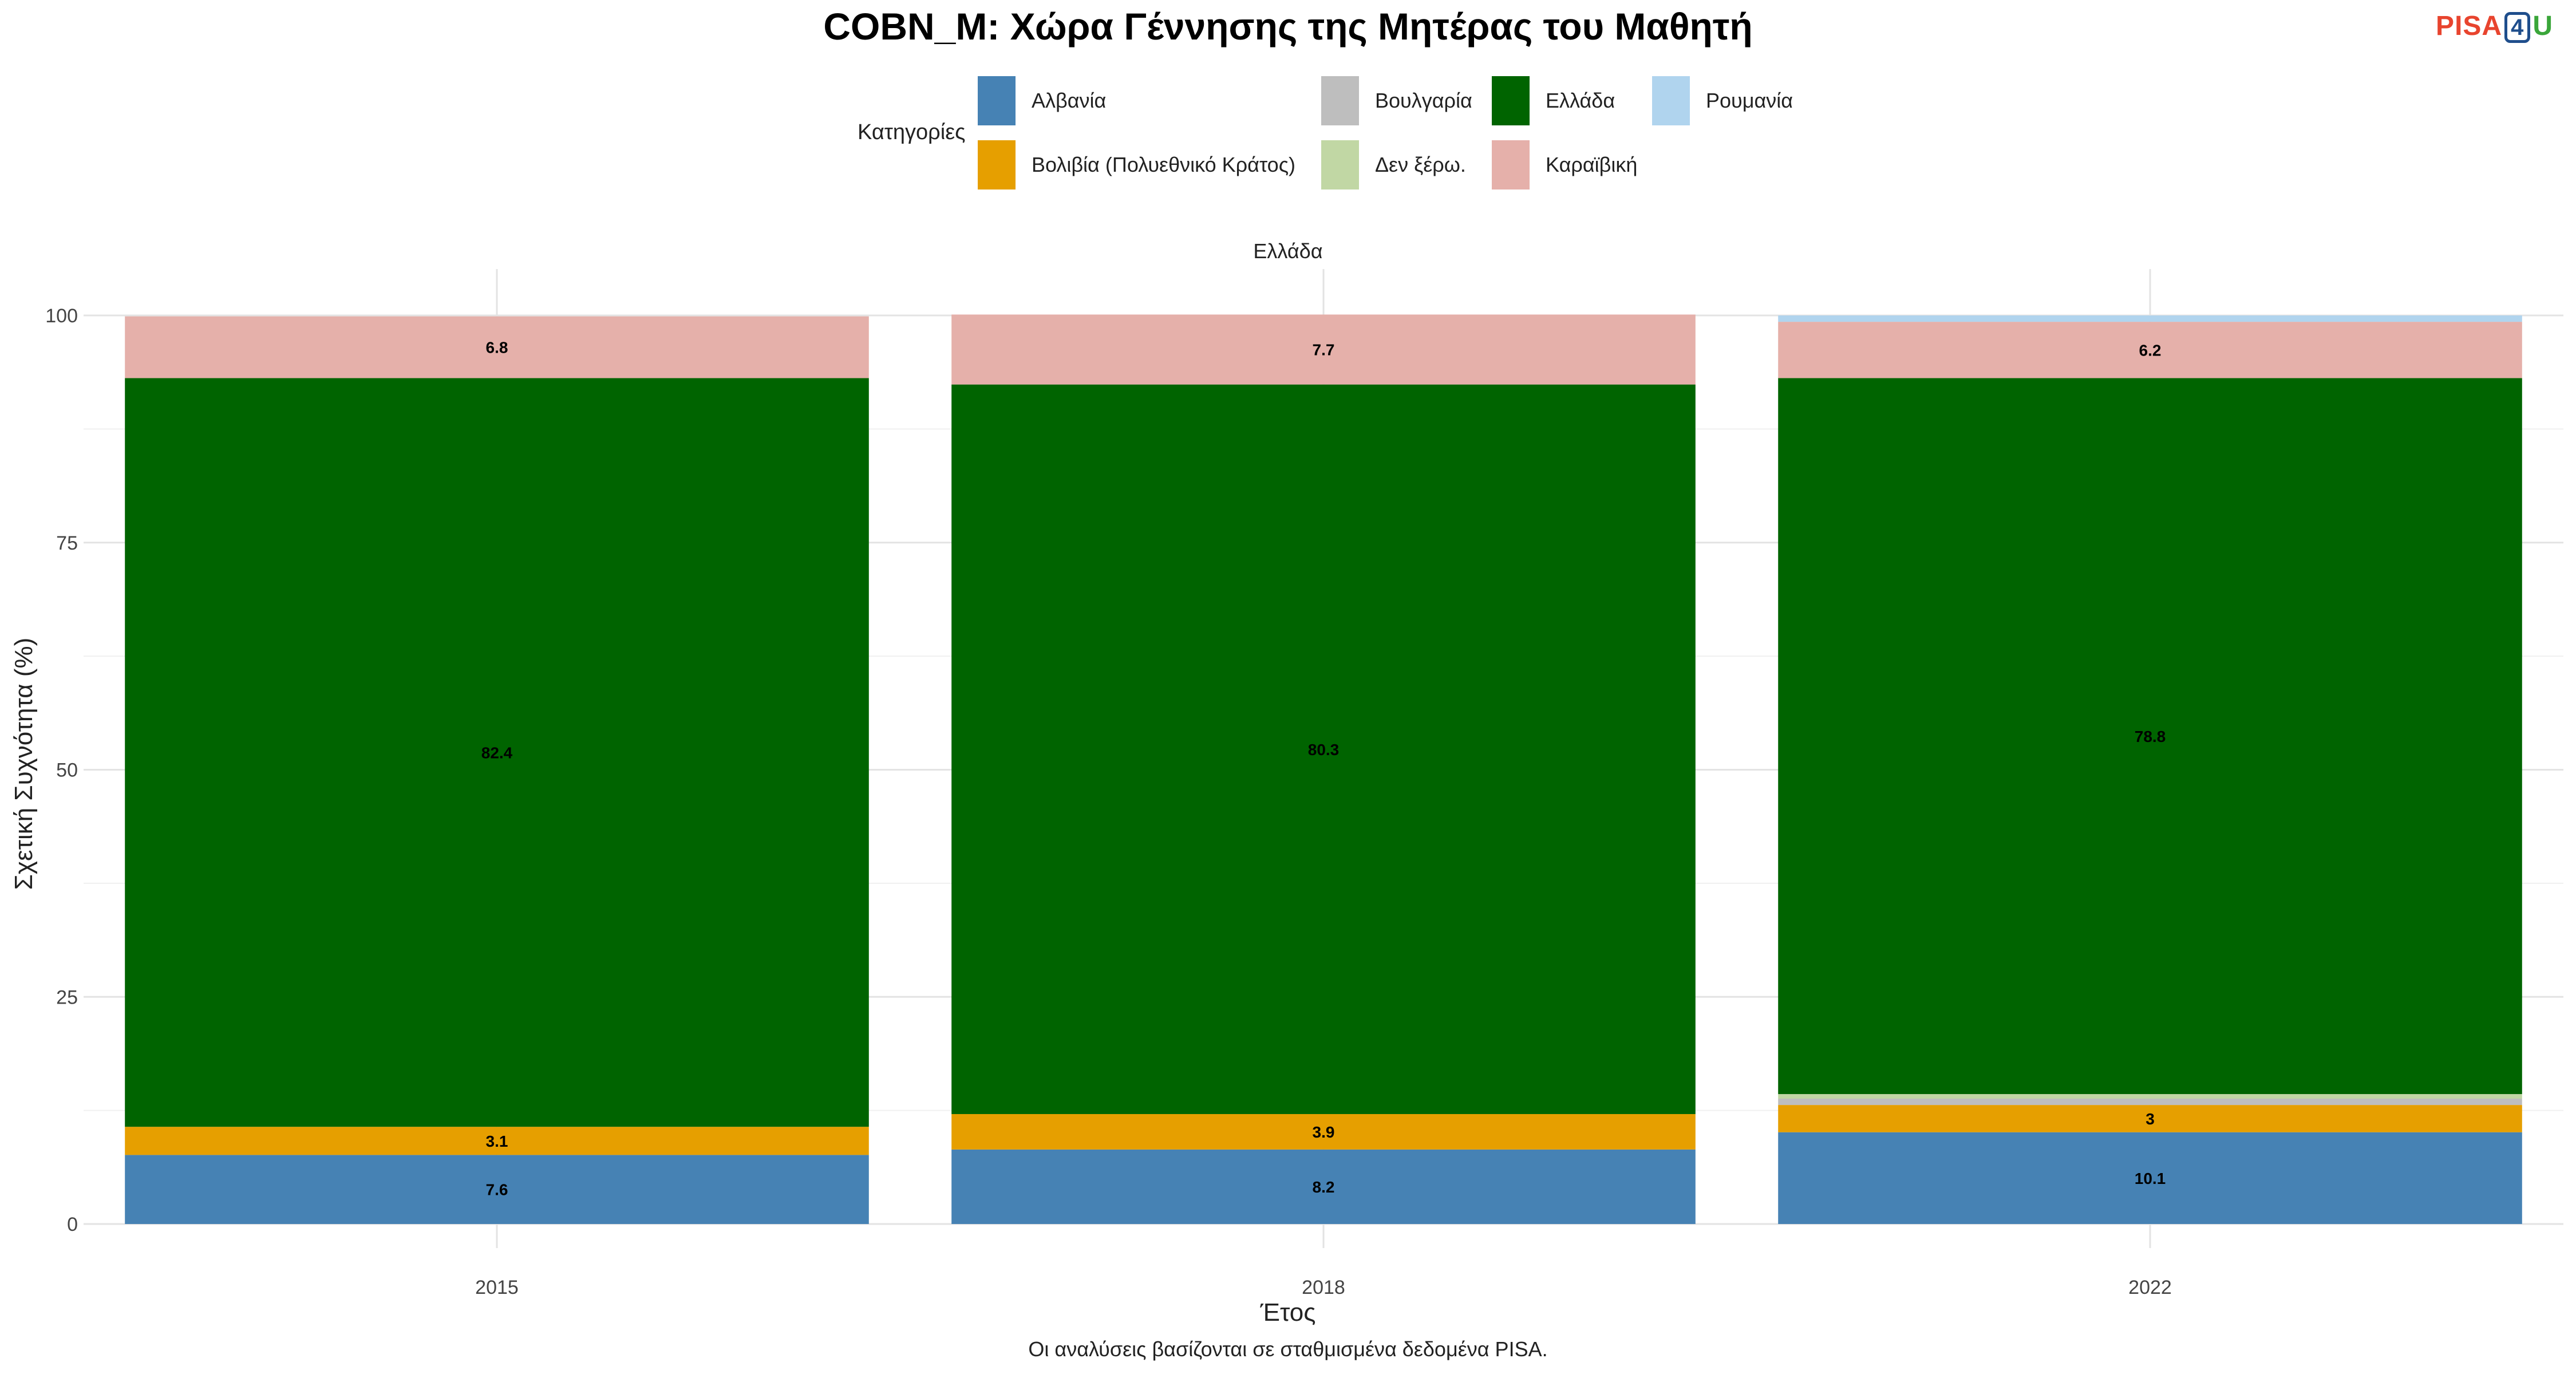 The width and height of the screenshot is (2576, 1374). I want to click on x-tick-label: 2018, so click(1323, 1287).